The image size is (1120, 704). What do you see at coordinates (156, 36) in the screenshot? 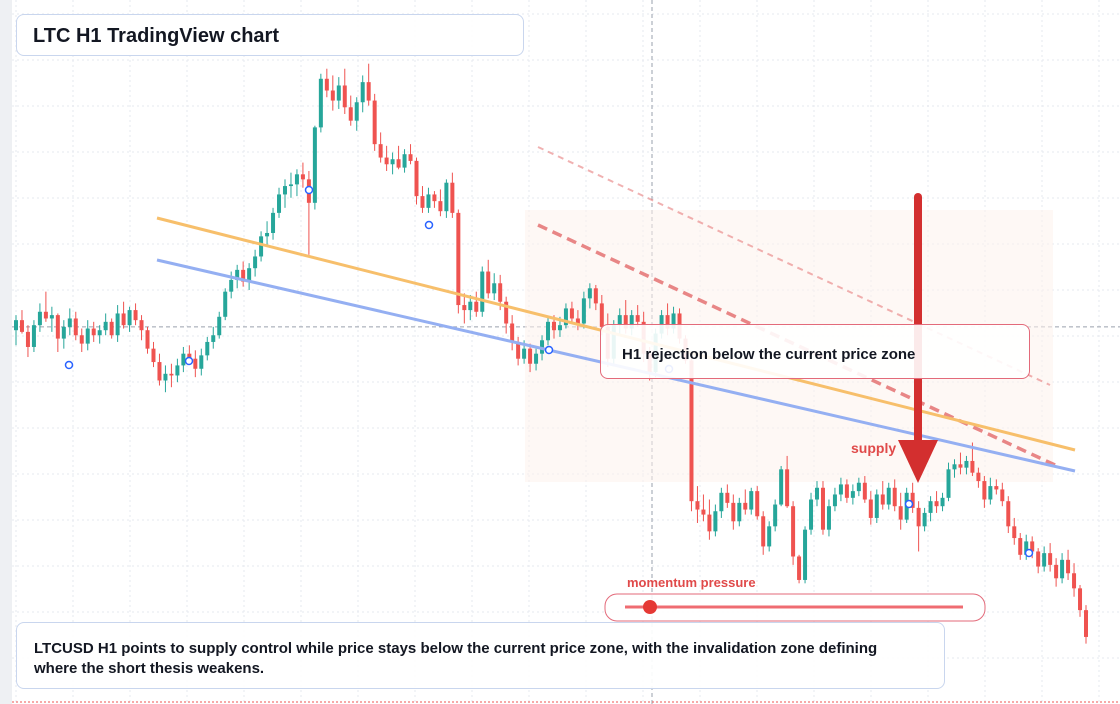
I see `page-title: LTC H1 TradingView chart` at bounding box center [156, 36].